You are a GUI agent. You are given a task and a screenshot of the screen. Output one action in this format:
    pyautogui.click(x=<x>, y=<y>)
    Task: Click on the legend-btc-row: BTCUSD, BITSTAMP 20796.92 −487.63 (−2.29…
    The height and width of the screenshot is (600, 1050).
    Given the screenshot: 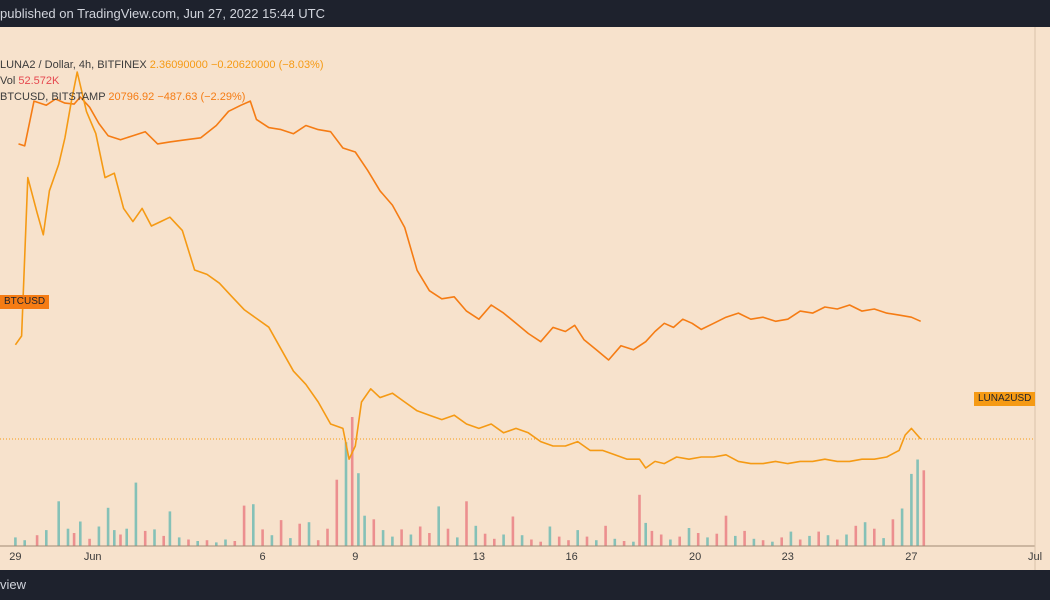 What is the action you would take?
    pyautogui.click(x=162, y=97)
    